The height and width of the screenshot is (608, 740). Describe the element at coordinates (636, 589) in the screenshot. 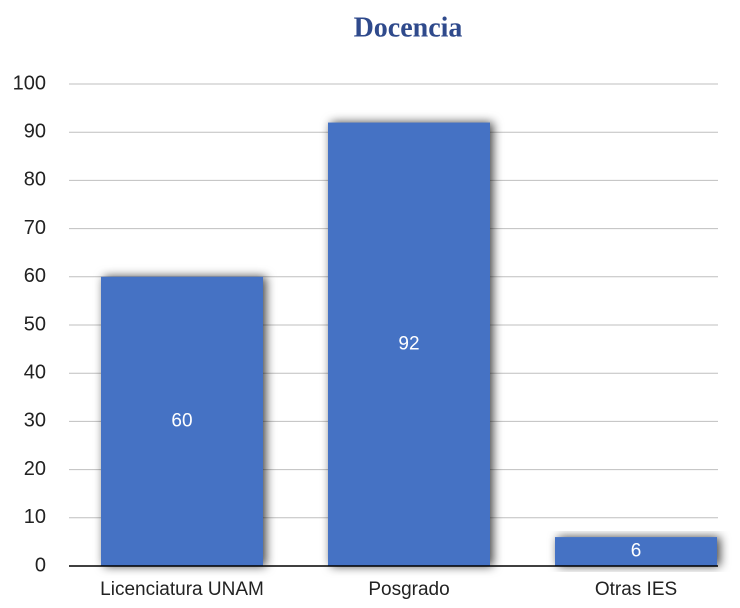

I see `x-tick-label: Otras IES` at that location.